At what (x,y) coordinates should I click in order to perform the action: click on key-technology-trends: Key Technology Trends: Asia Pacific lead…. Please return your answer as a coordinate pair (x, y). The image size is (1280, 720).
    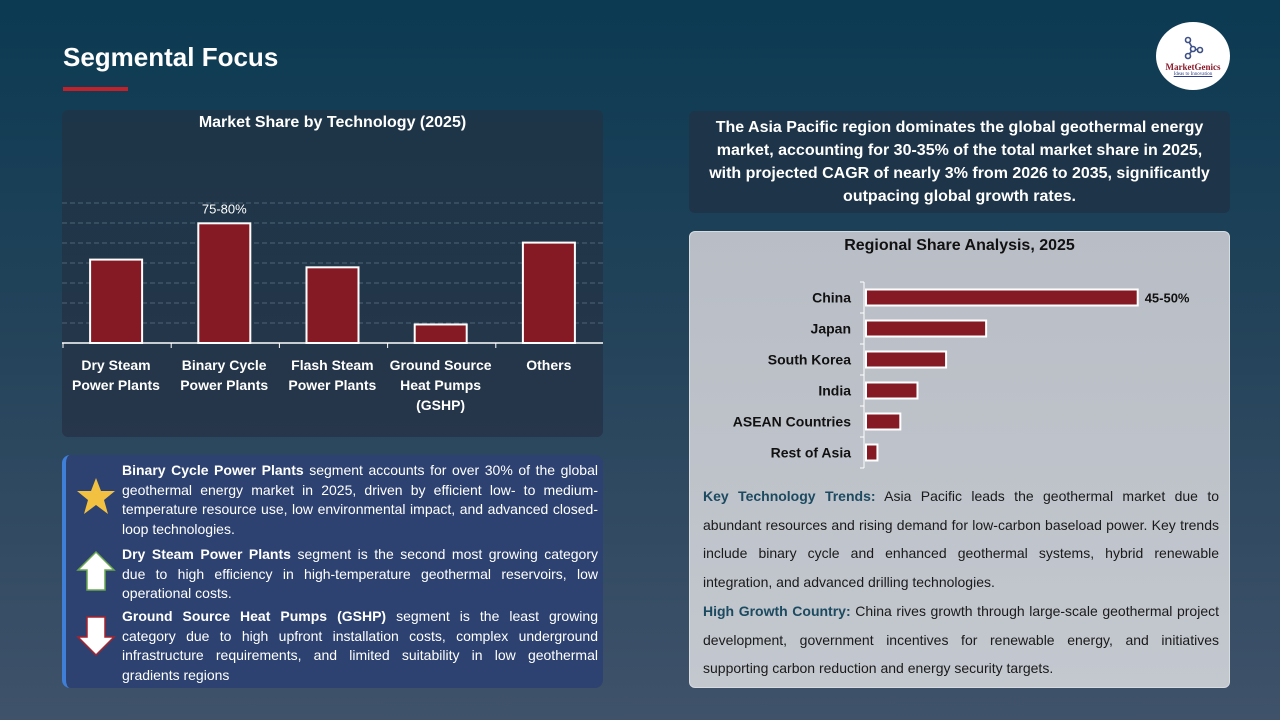
    Looking at the image, I should click on (961, 539).